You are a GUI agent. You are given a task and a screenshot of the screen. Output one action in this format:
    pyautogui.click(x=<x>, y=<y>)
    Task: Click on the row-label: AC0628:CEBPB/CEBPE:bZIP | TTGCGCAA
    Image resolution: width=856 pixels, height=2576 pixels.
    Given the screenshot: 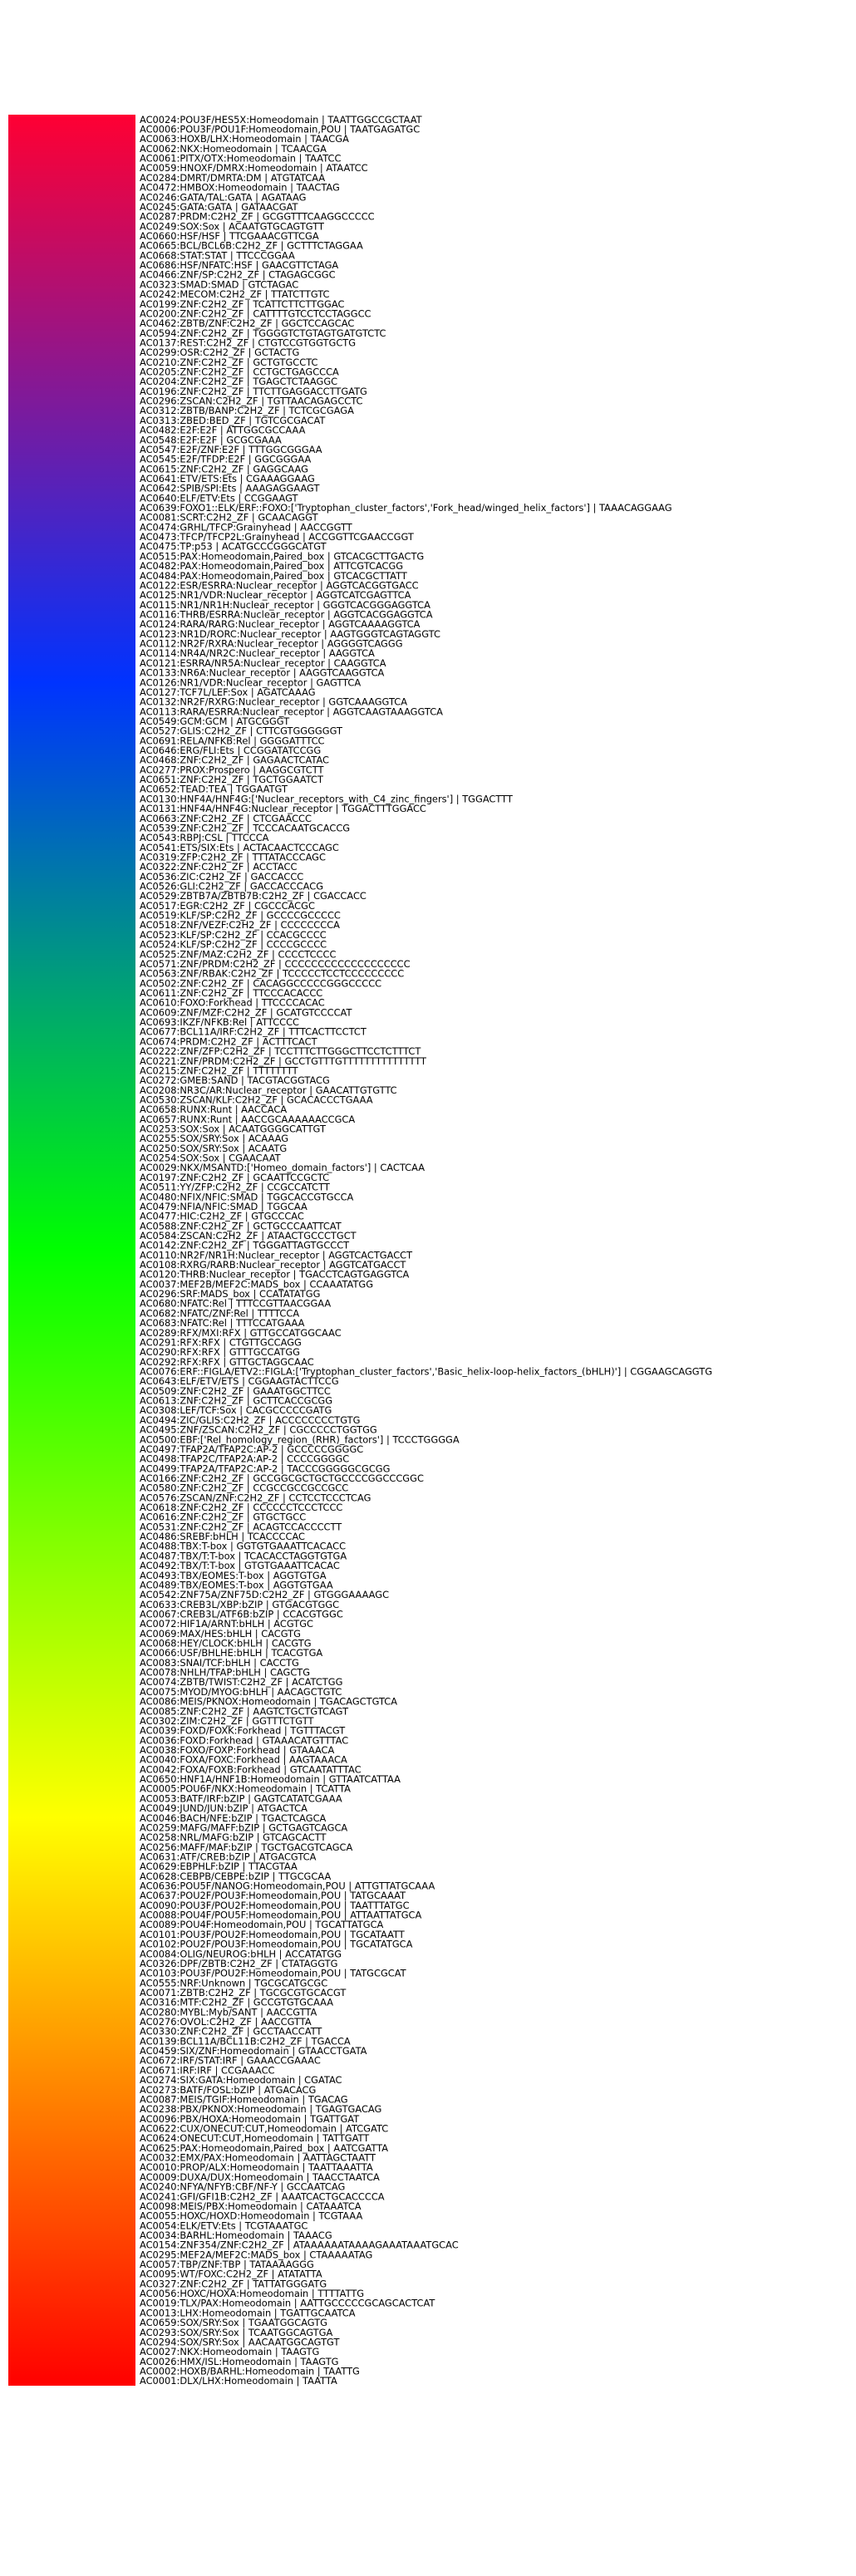 What is the action you would take?
    pyautogui.click(x=235, y=1876)
    